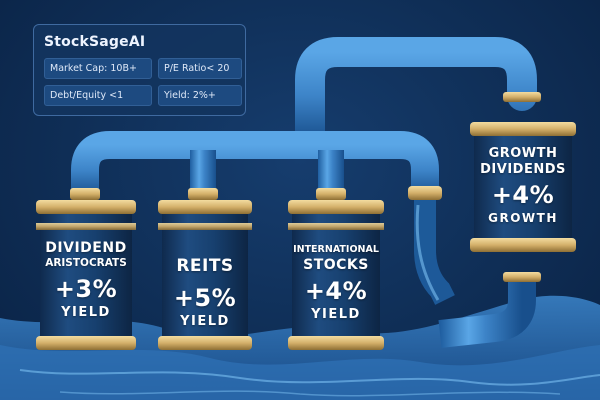 This screenshot has height=400, width=600. What do you see at coordinates (98, 68) in the screenshot?
I see `filter-market-cap: Market Cap: 10B+` at bounding box center [98, 68].